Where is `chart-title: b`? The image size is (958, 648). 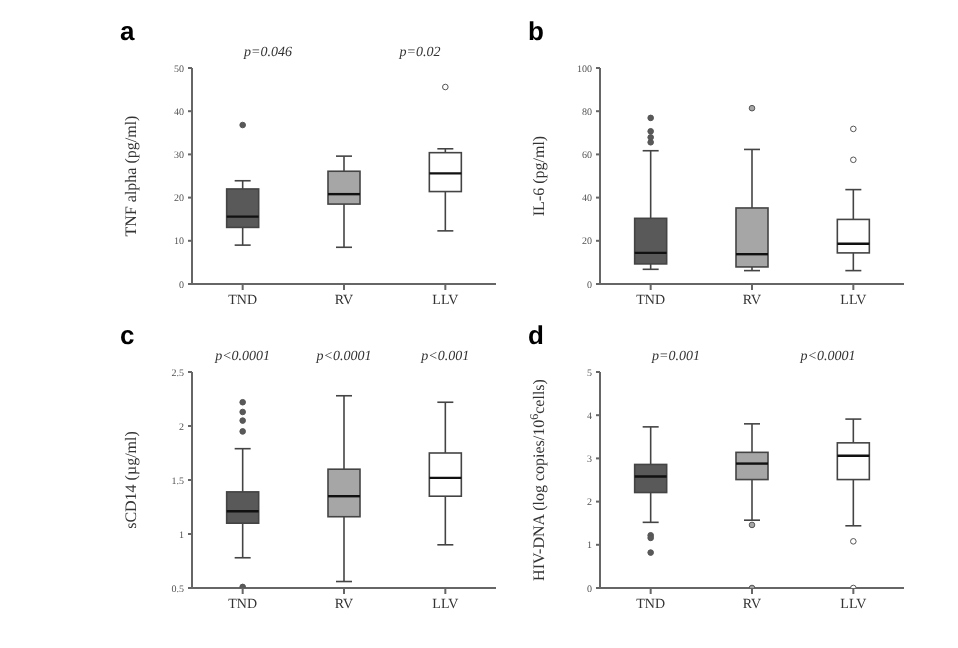 chart-title: b is located at coordinates (536, 31).